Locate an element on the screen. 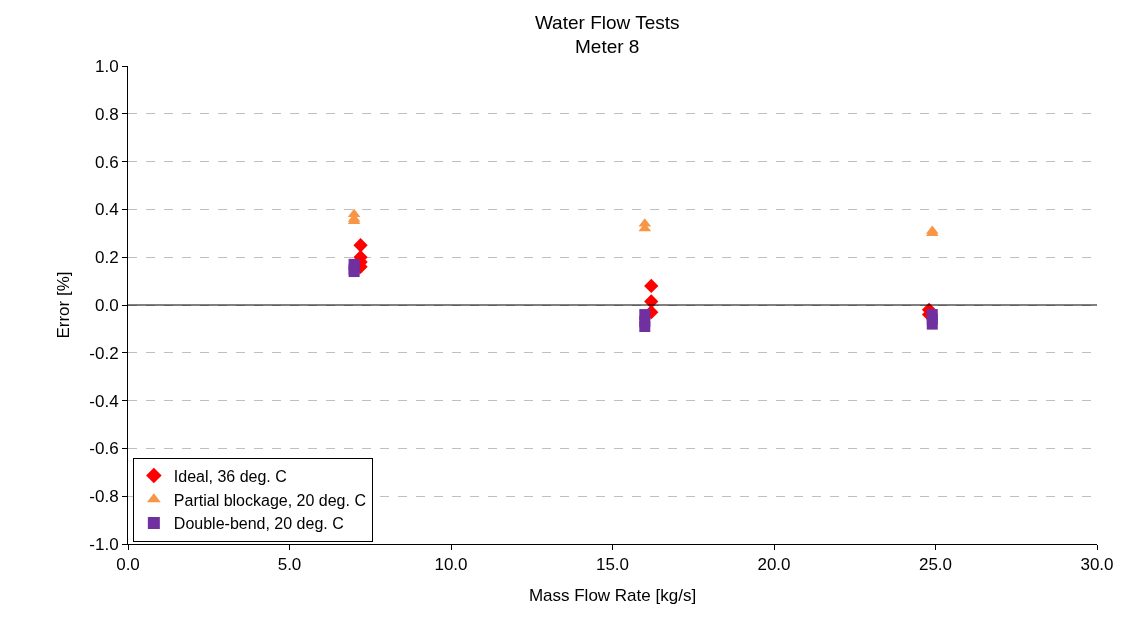  y-tick-label: 0.6 is located at coordinates (106, 162).